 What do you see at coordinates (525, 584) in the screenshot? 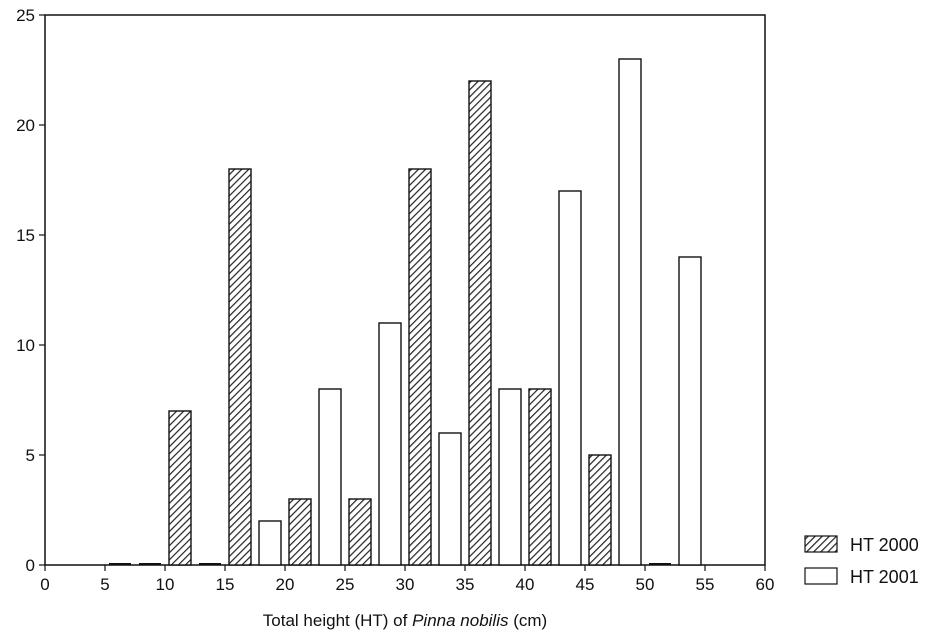
I see `x-tick-label: 40` at bounding box center [525, 584].